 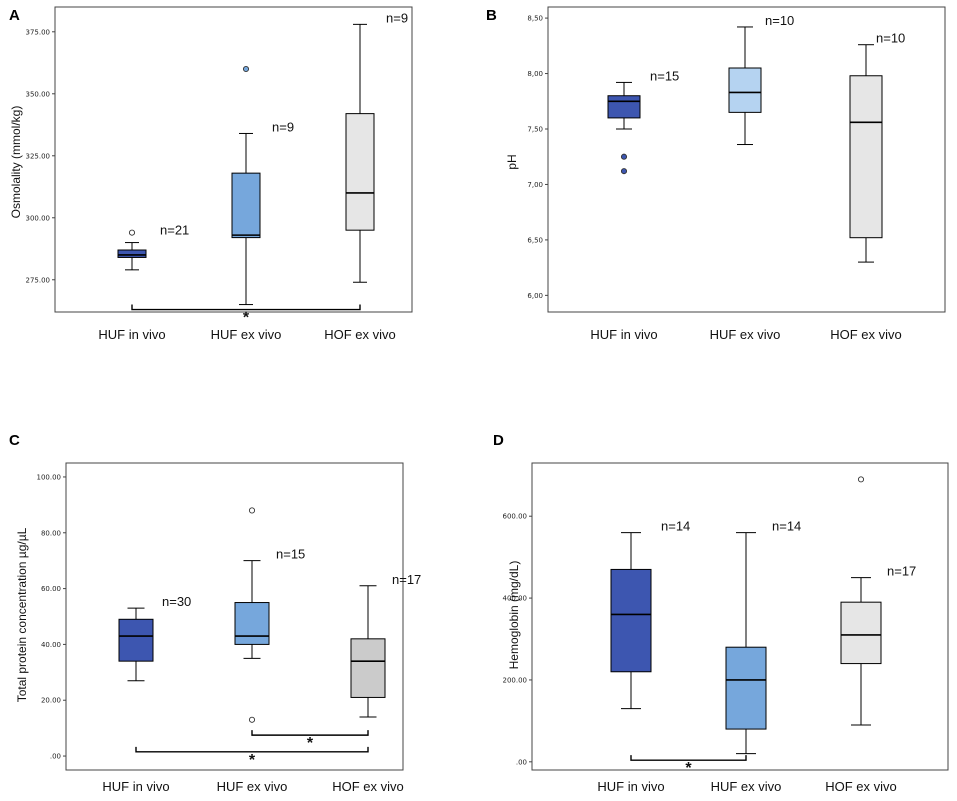 I want to click on panel-letter: B, so click(x=491, y=15).